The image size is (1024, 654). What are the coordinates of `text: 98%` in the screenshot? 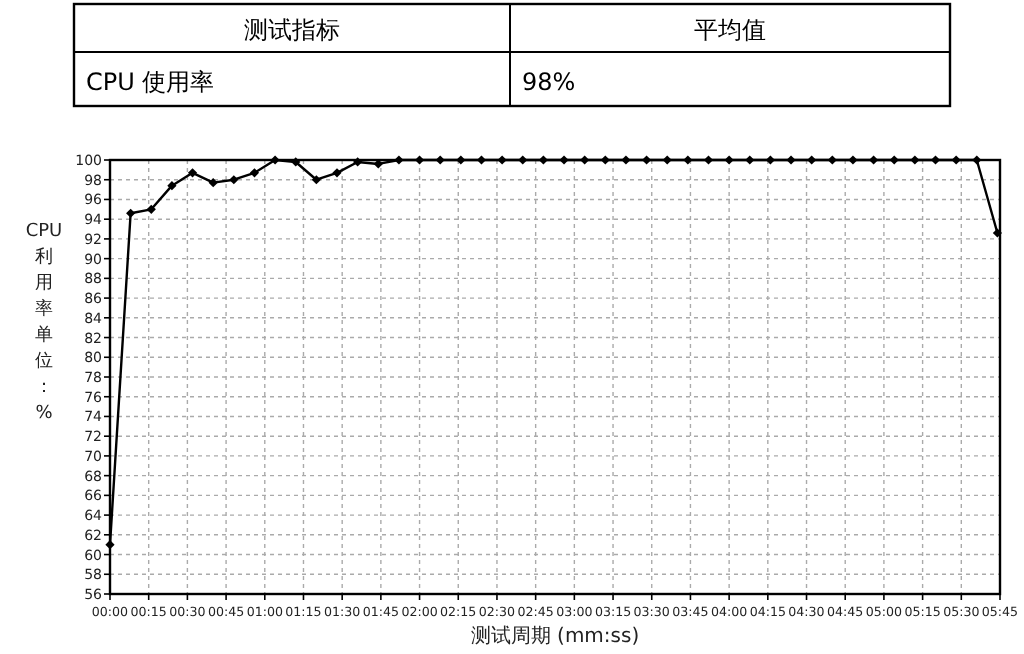 It's located at (549, 82).